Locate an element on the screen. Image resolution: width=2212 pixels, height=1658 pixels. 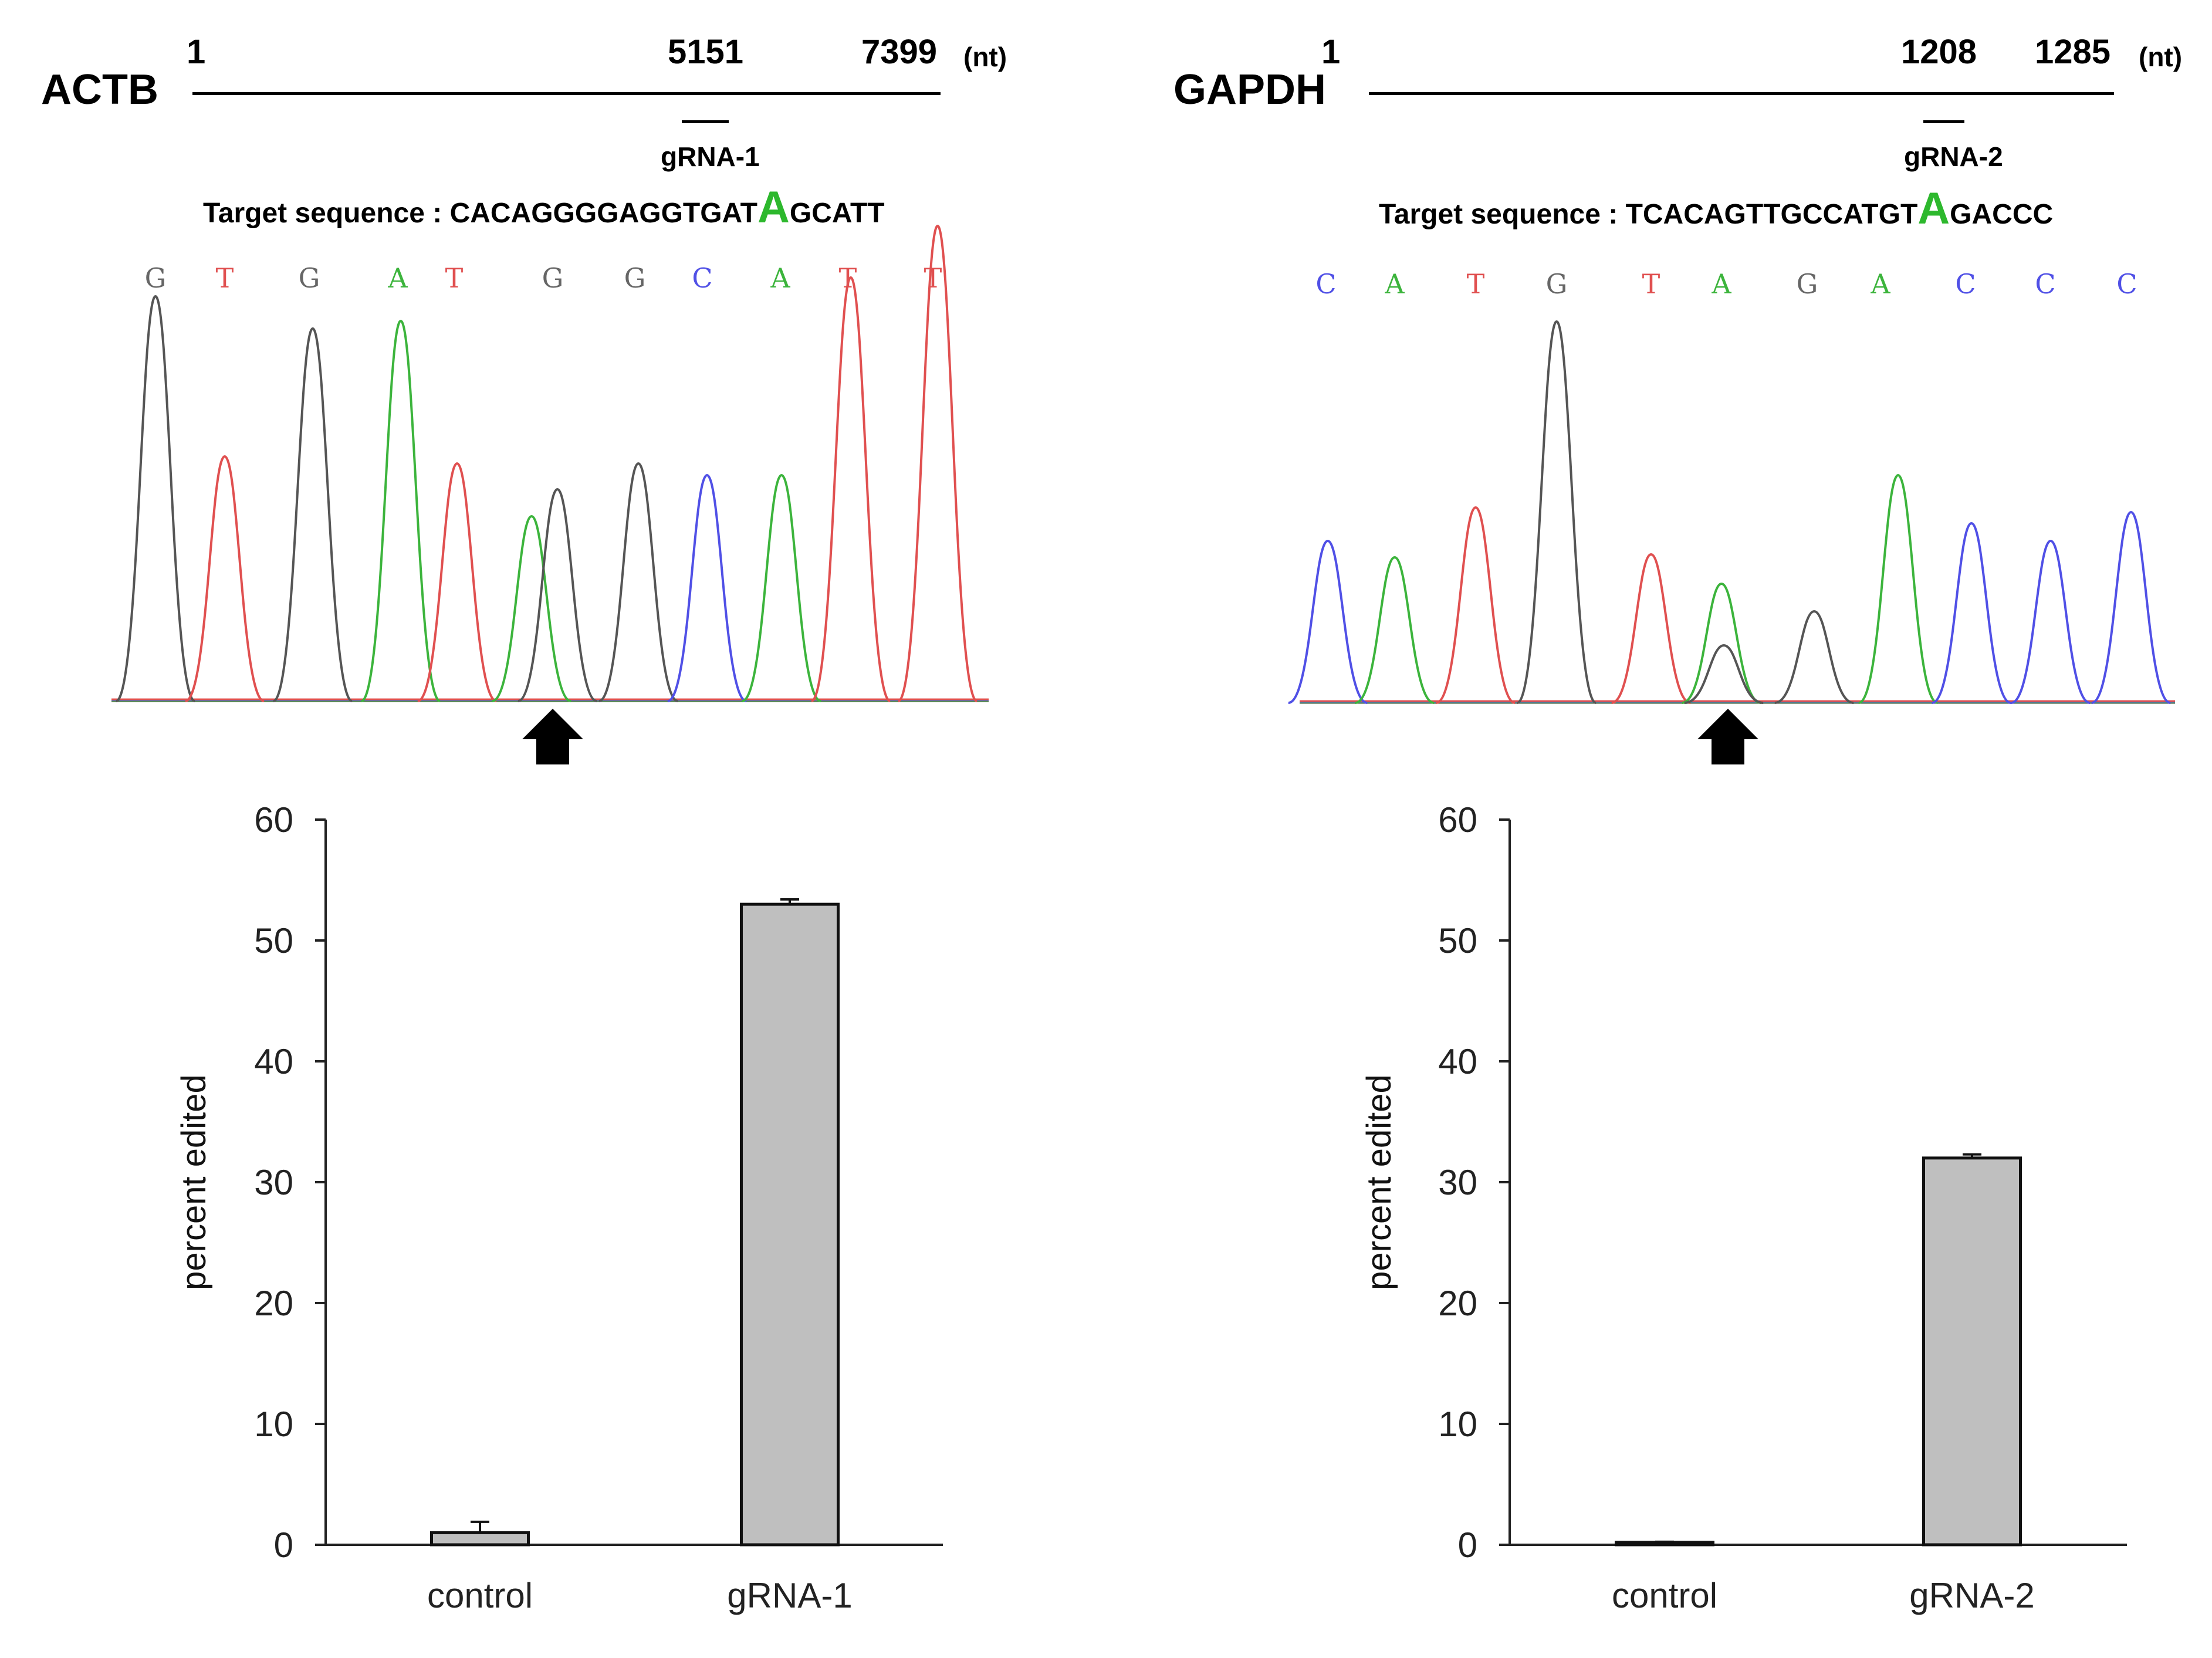
target-after: GCATT is located at coordinates (837, 213).